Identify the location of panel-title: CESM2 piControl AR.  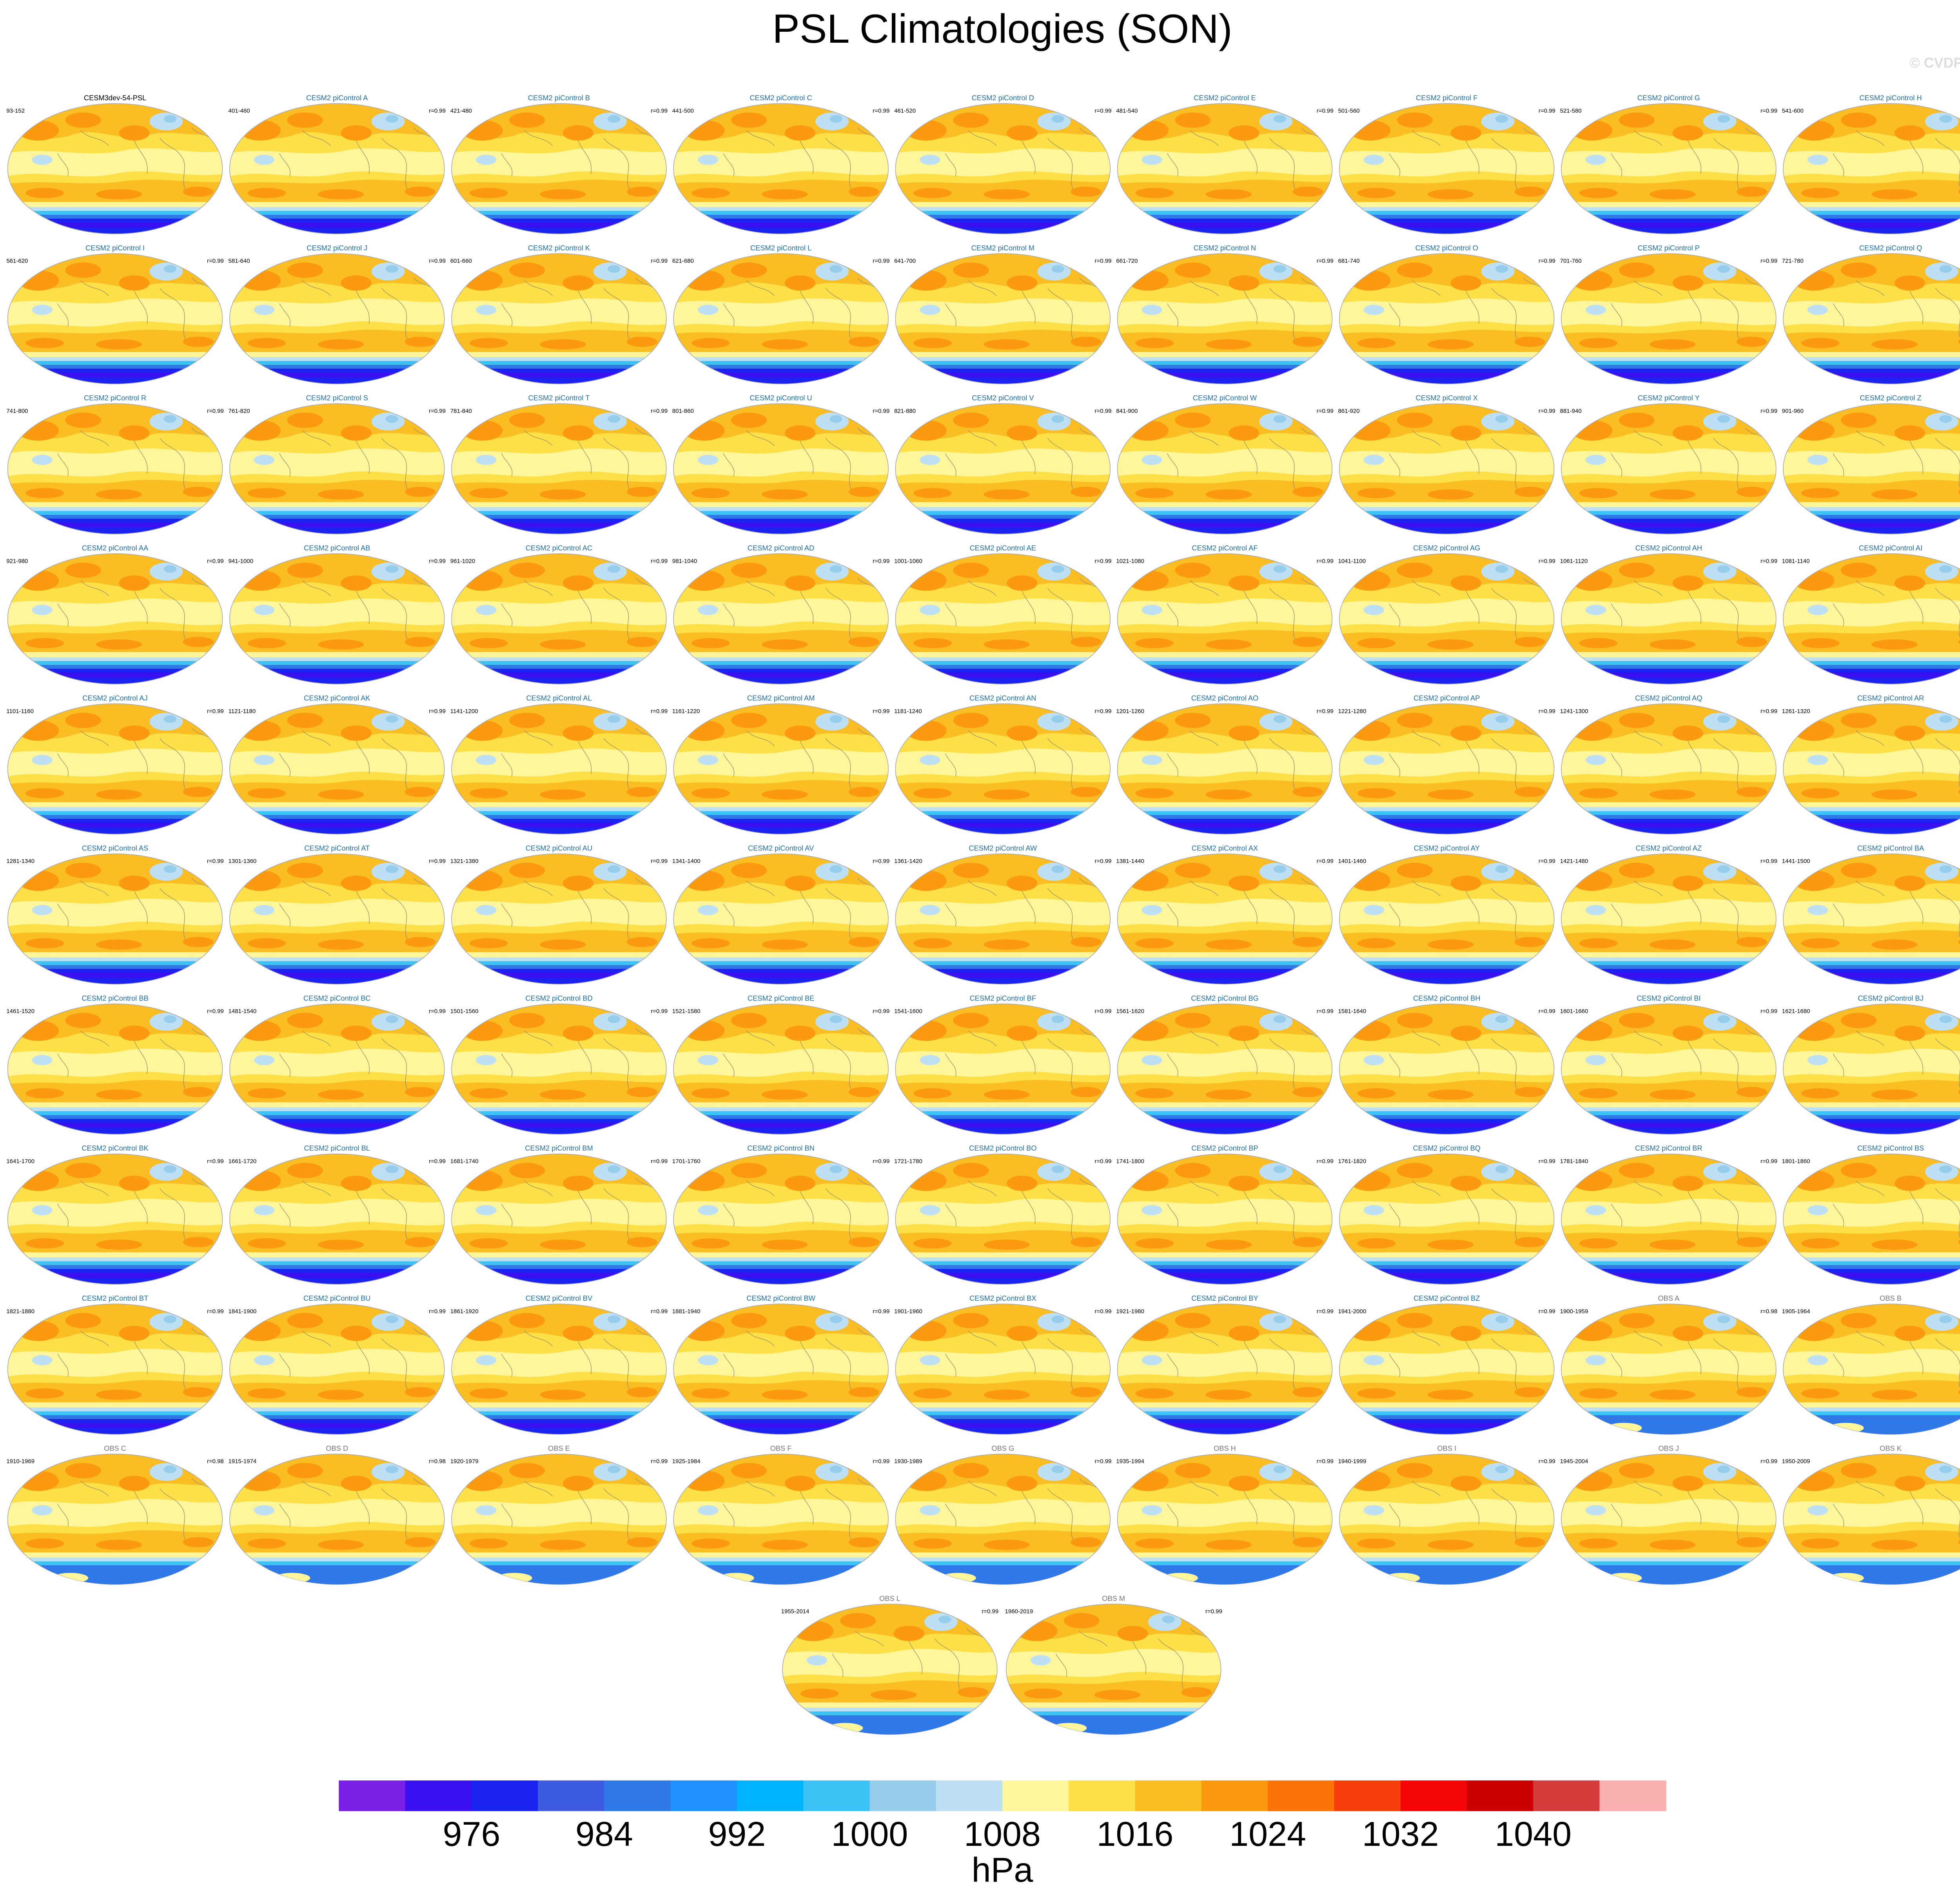
(1890, 698).